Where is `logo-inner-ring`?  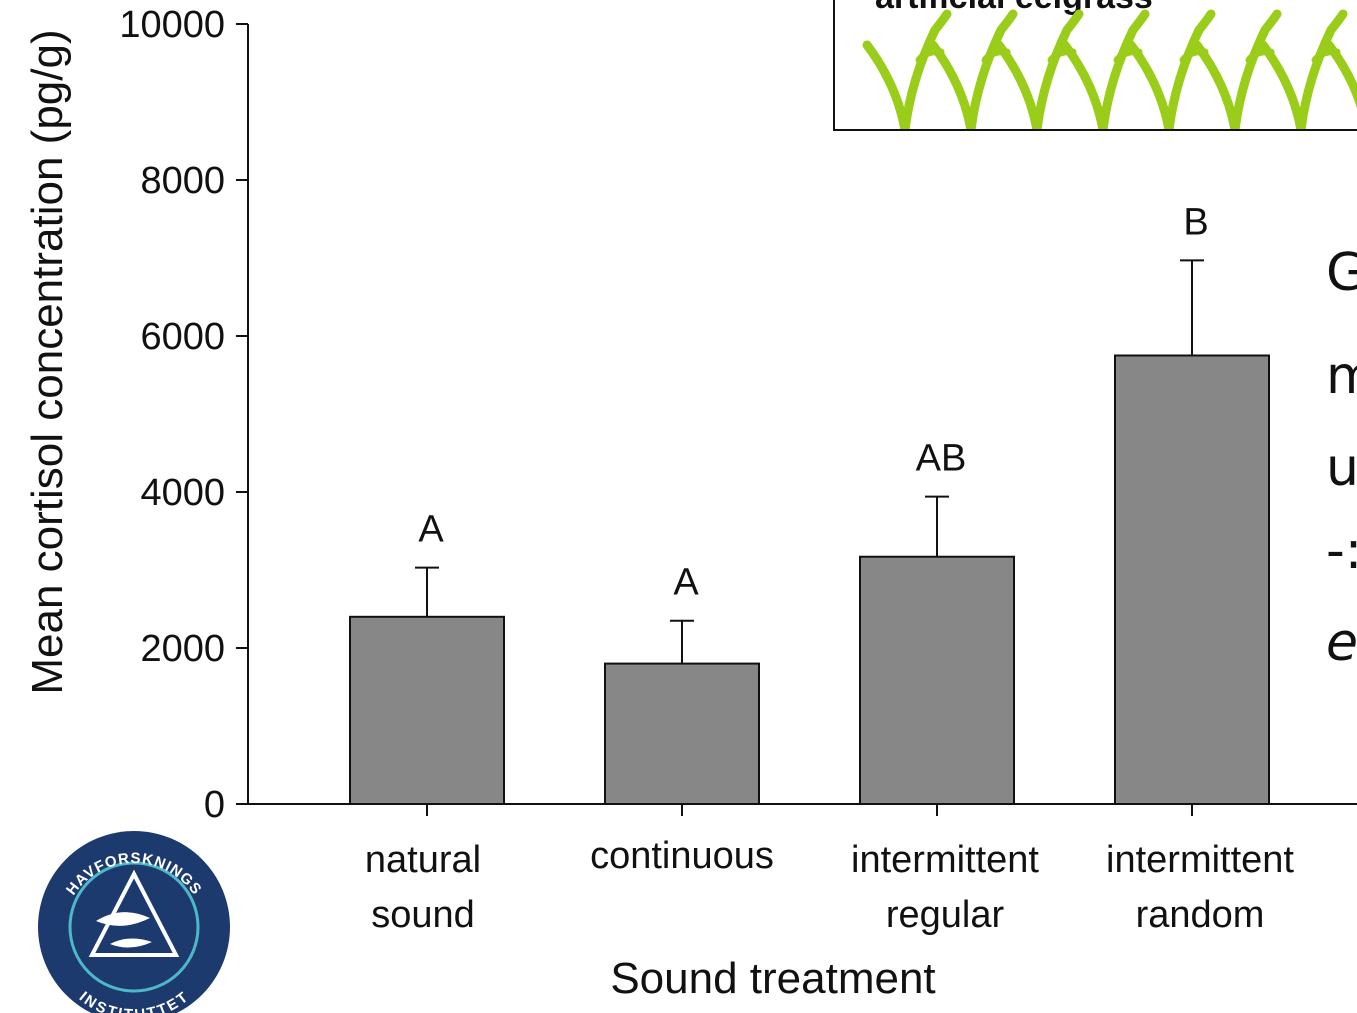
logo-inner-ring is located at coordinates (134, 927).